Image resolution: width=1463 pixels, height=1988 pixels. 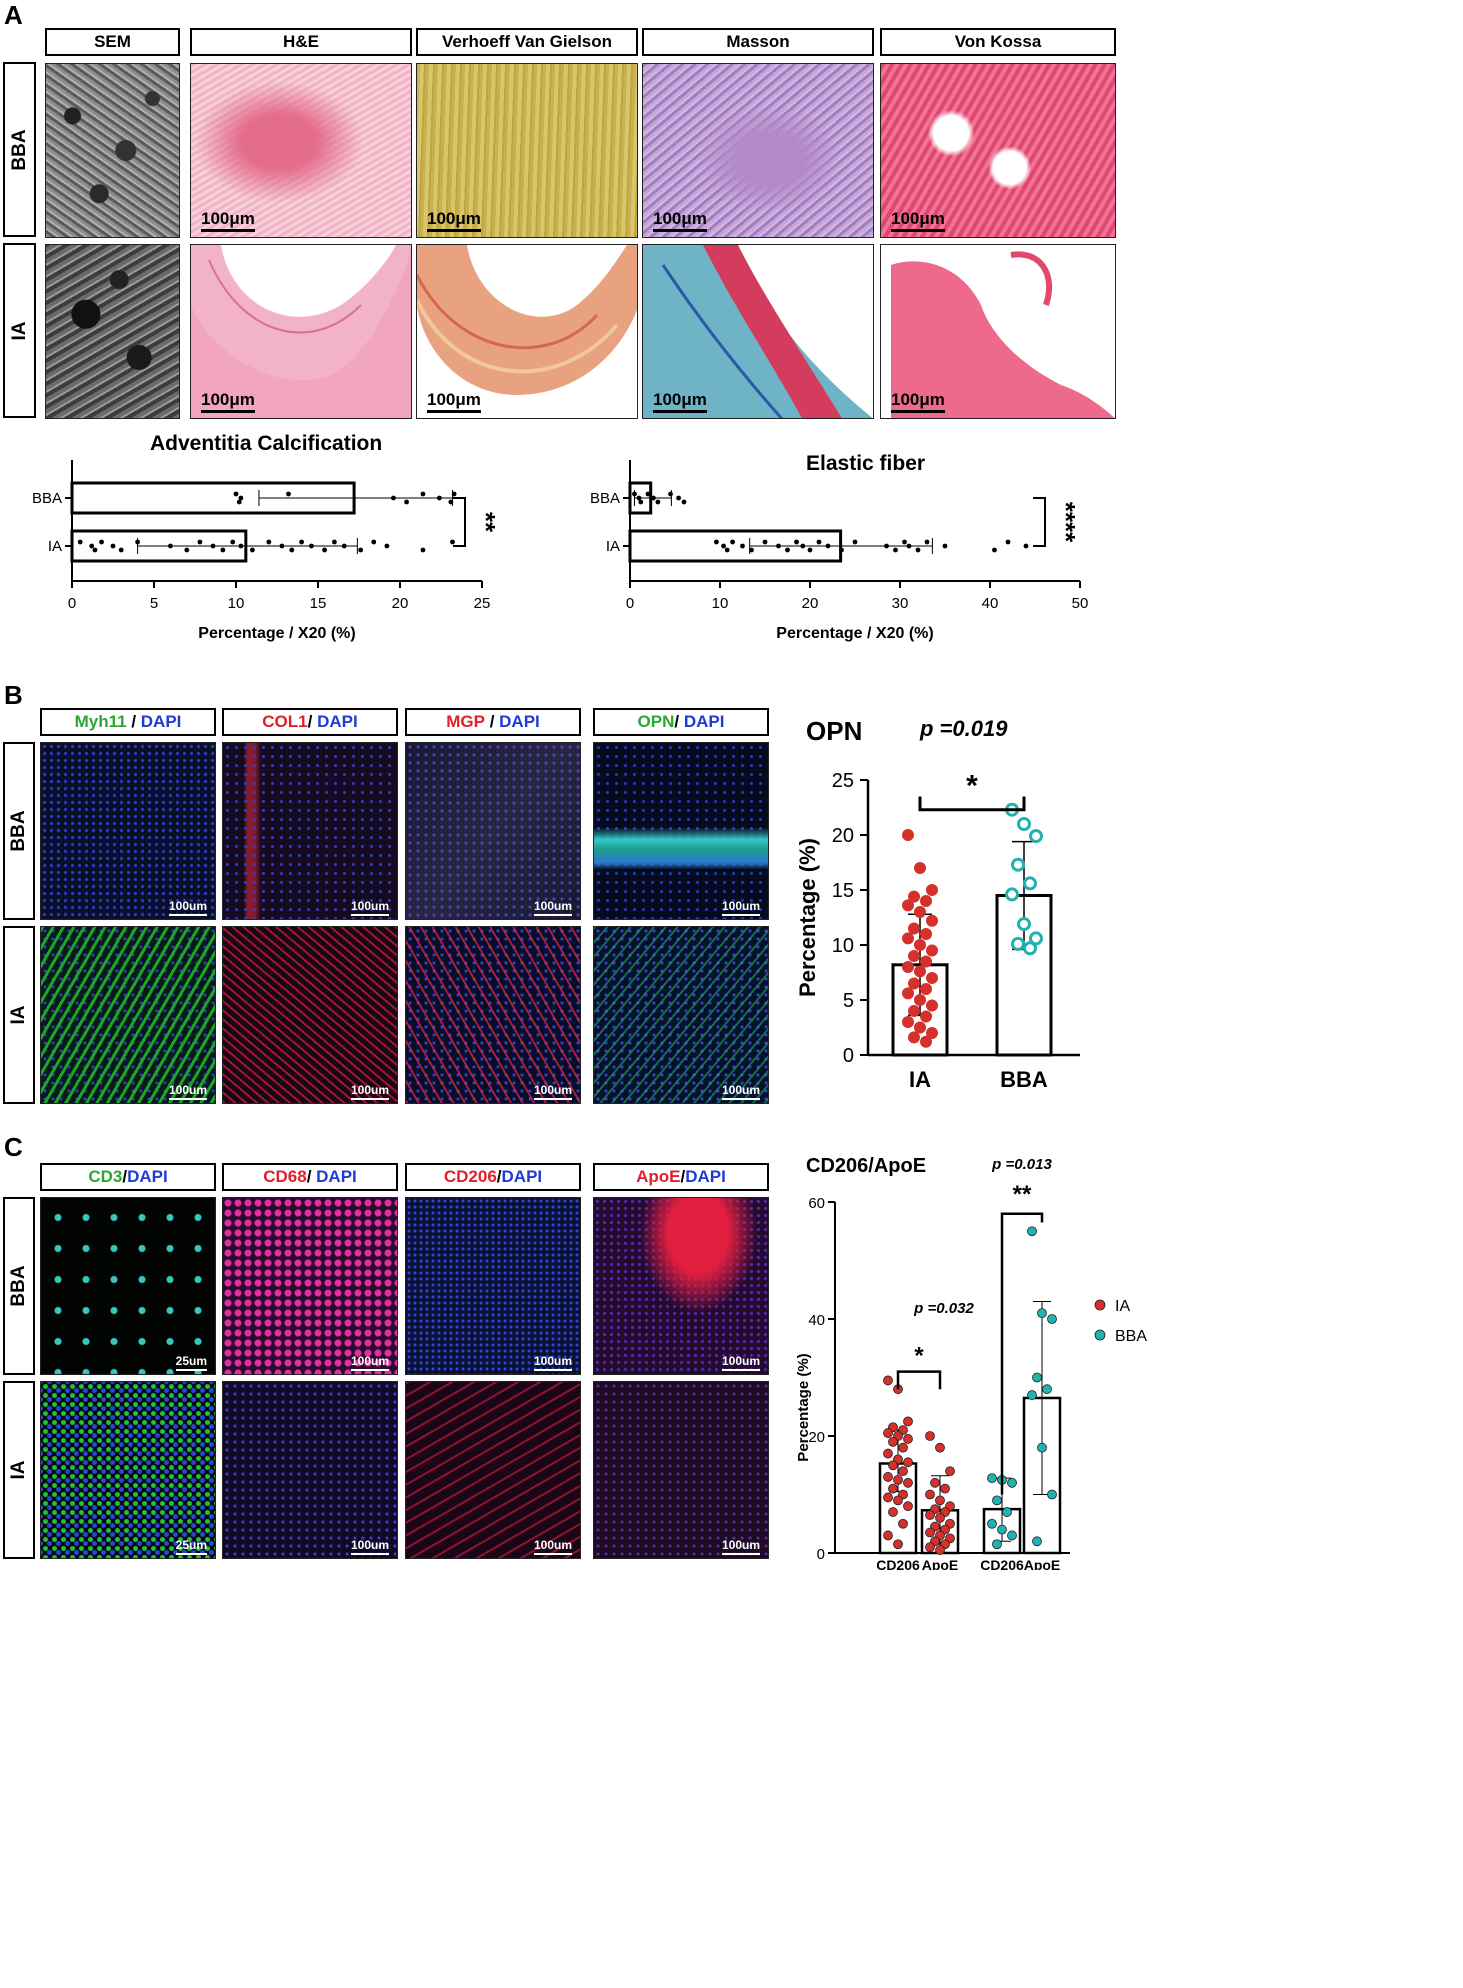 I want to click on x-tick-label: ApoE, so click(x=940, y=1563).